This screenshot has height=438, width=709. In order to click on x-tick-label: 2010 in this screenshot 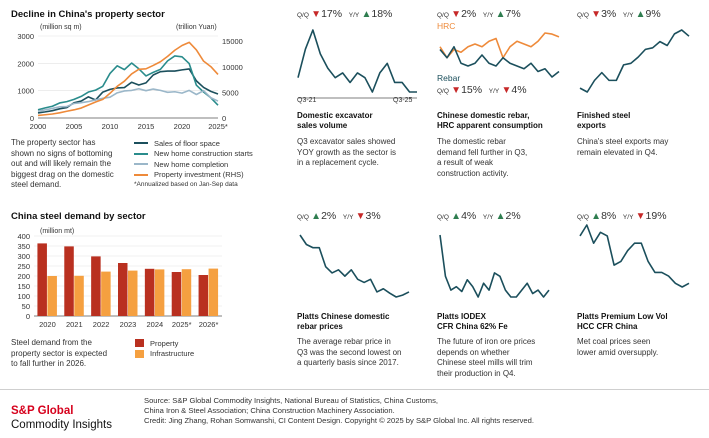, I will do `click(110, 126)`.